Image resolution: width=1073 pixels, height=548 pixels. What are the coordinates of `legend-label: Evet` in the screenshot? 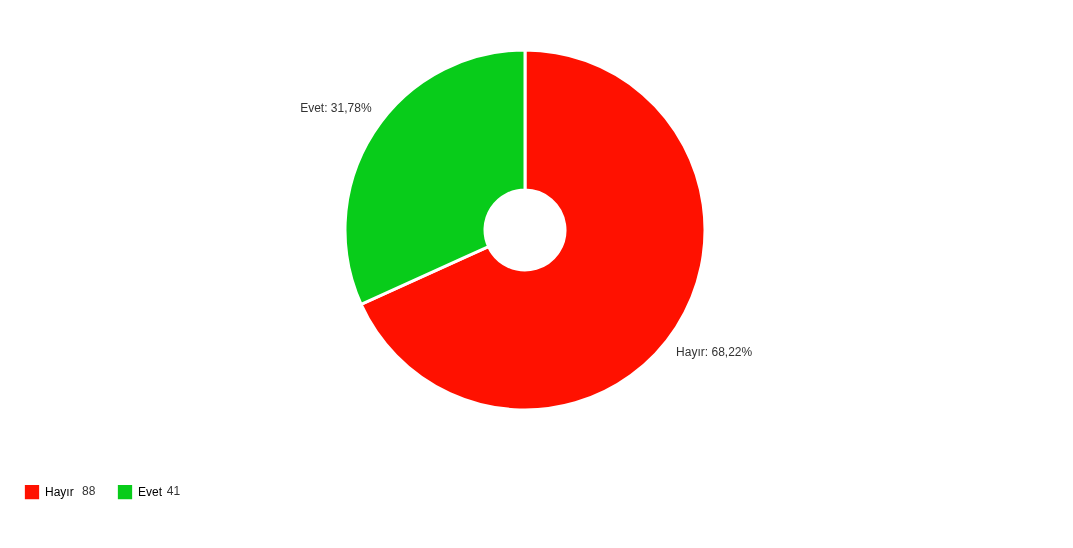 It's located at (150, 492).